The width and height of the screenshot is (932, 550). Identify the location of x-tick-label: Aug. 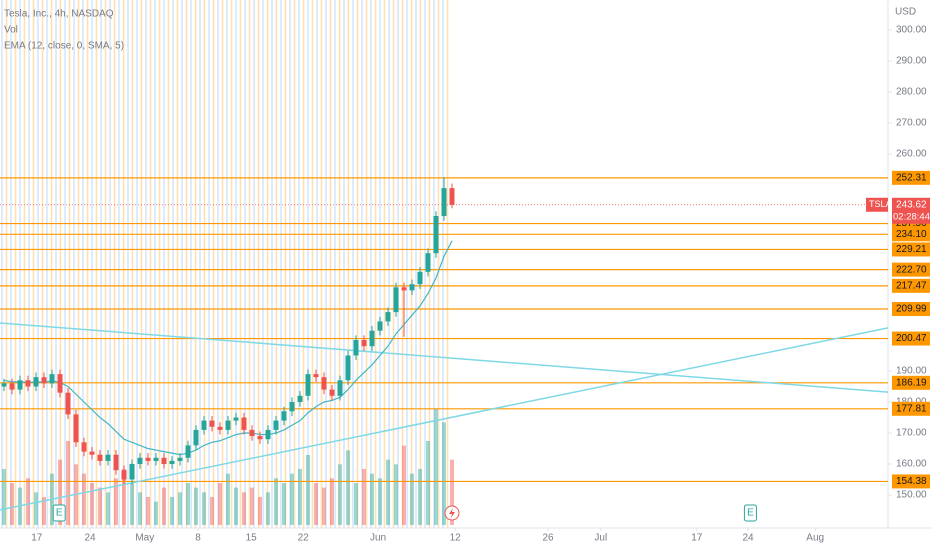
(815, 538).